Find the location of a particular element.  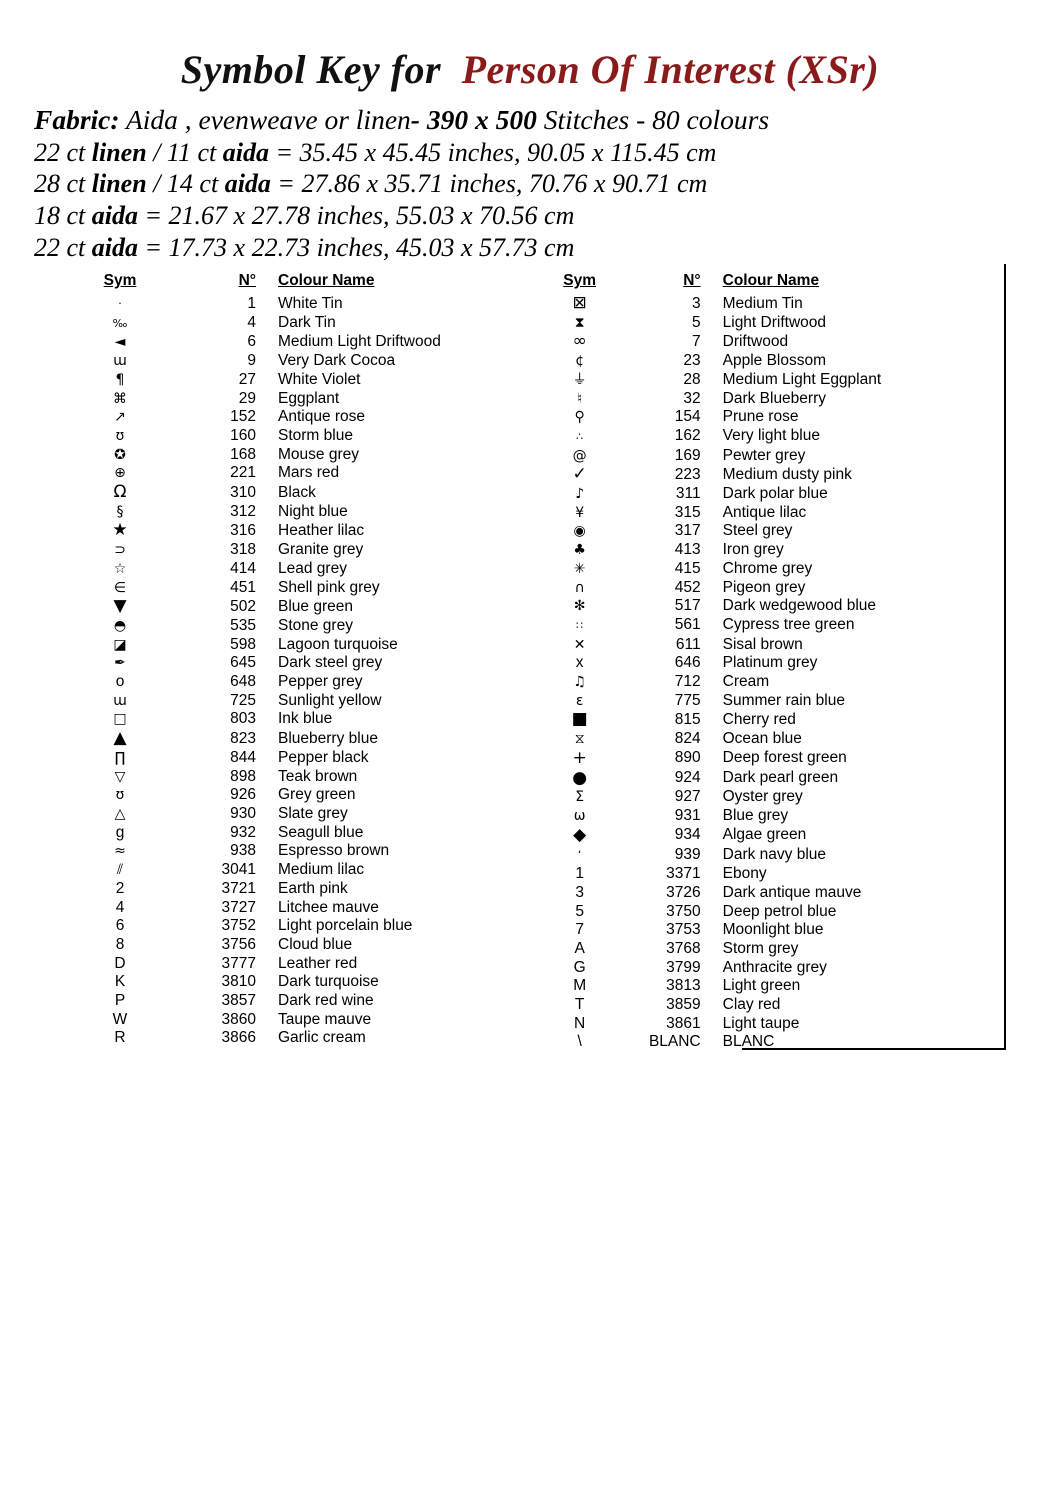

stitch-suffix: Stitches - 80 colours is located at coordinates (653, 119).